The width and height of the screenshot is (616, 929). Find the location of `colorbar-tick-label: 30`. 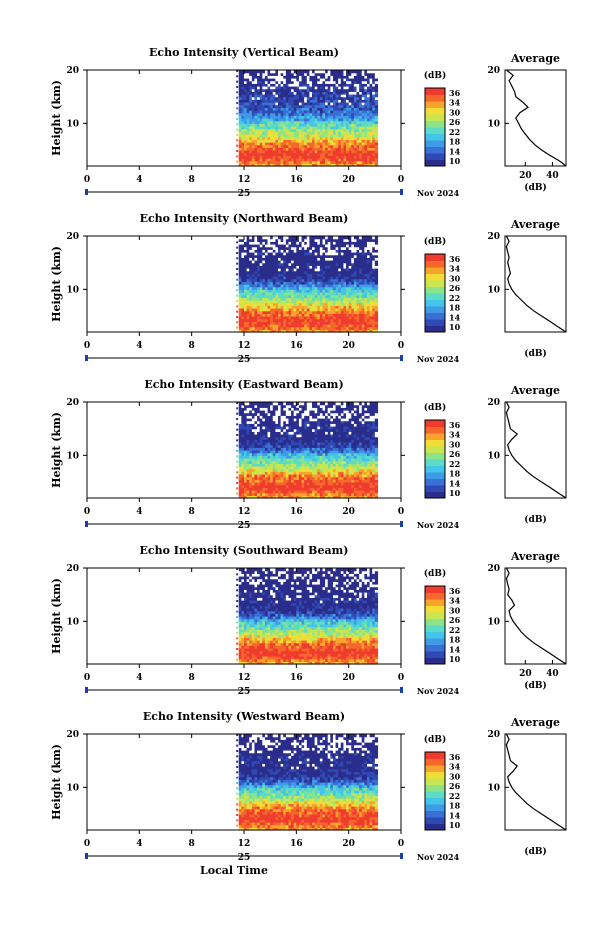

colorbar-tick-label: 30 is located at coordinates (455, 112).